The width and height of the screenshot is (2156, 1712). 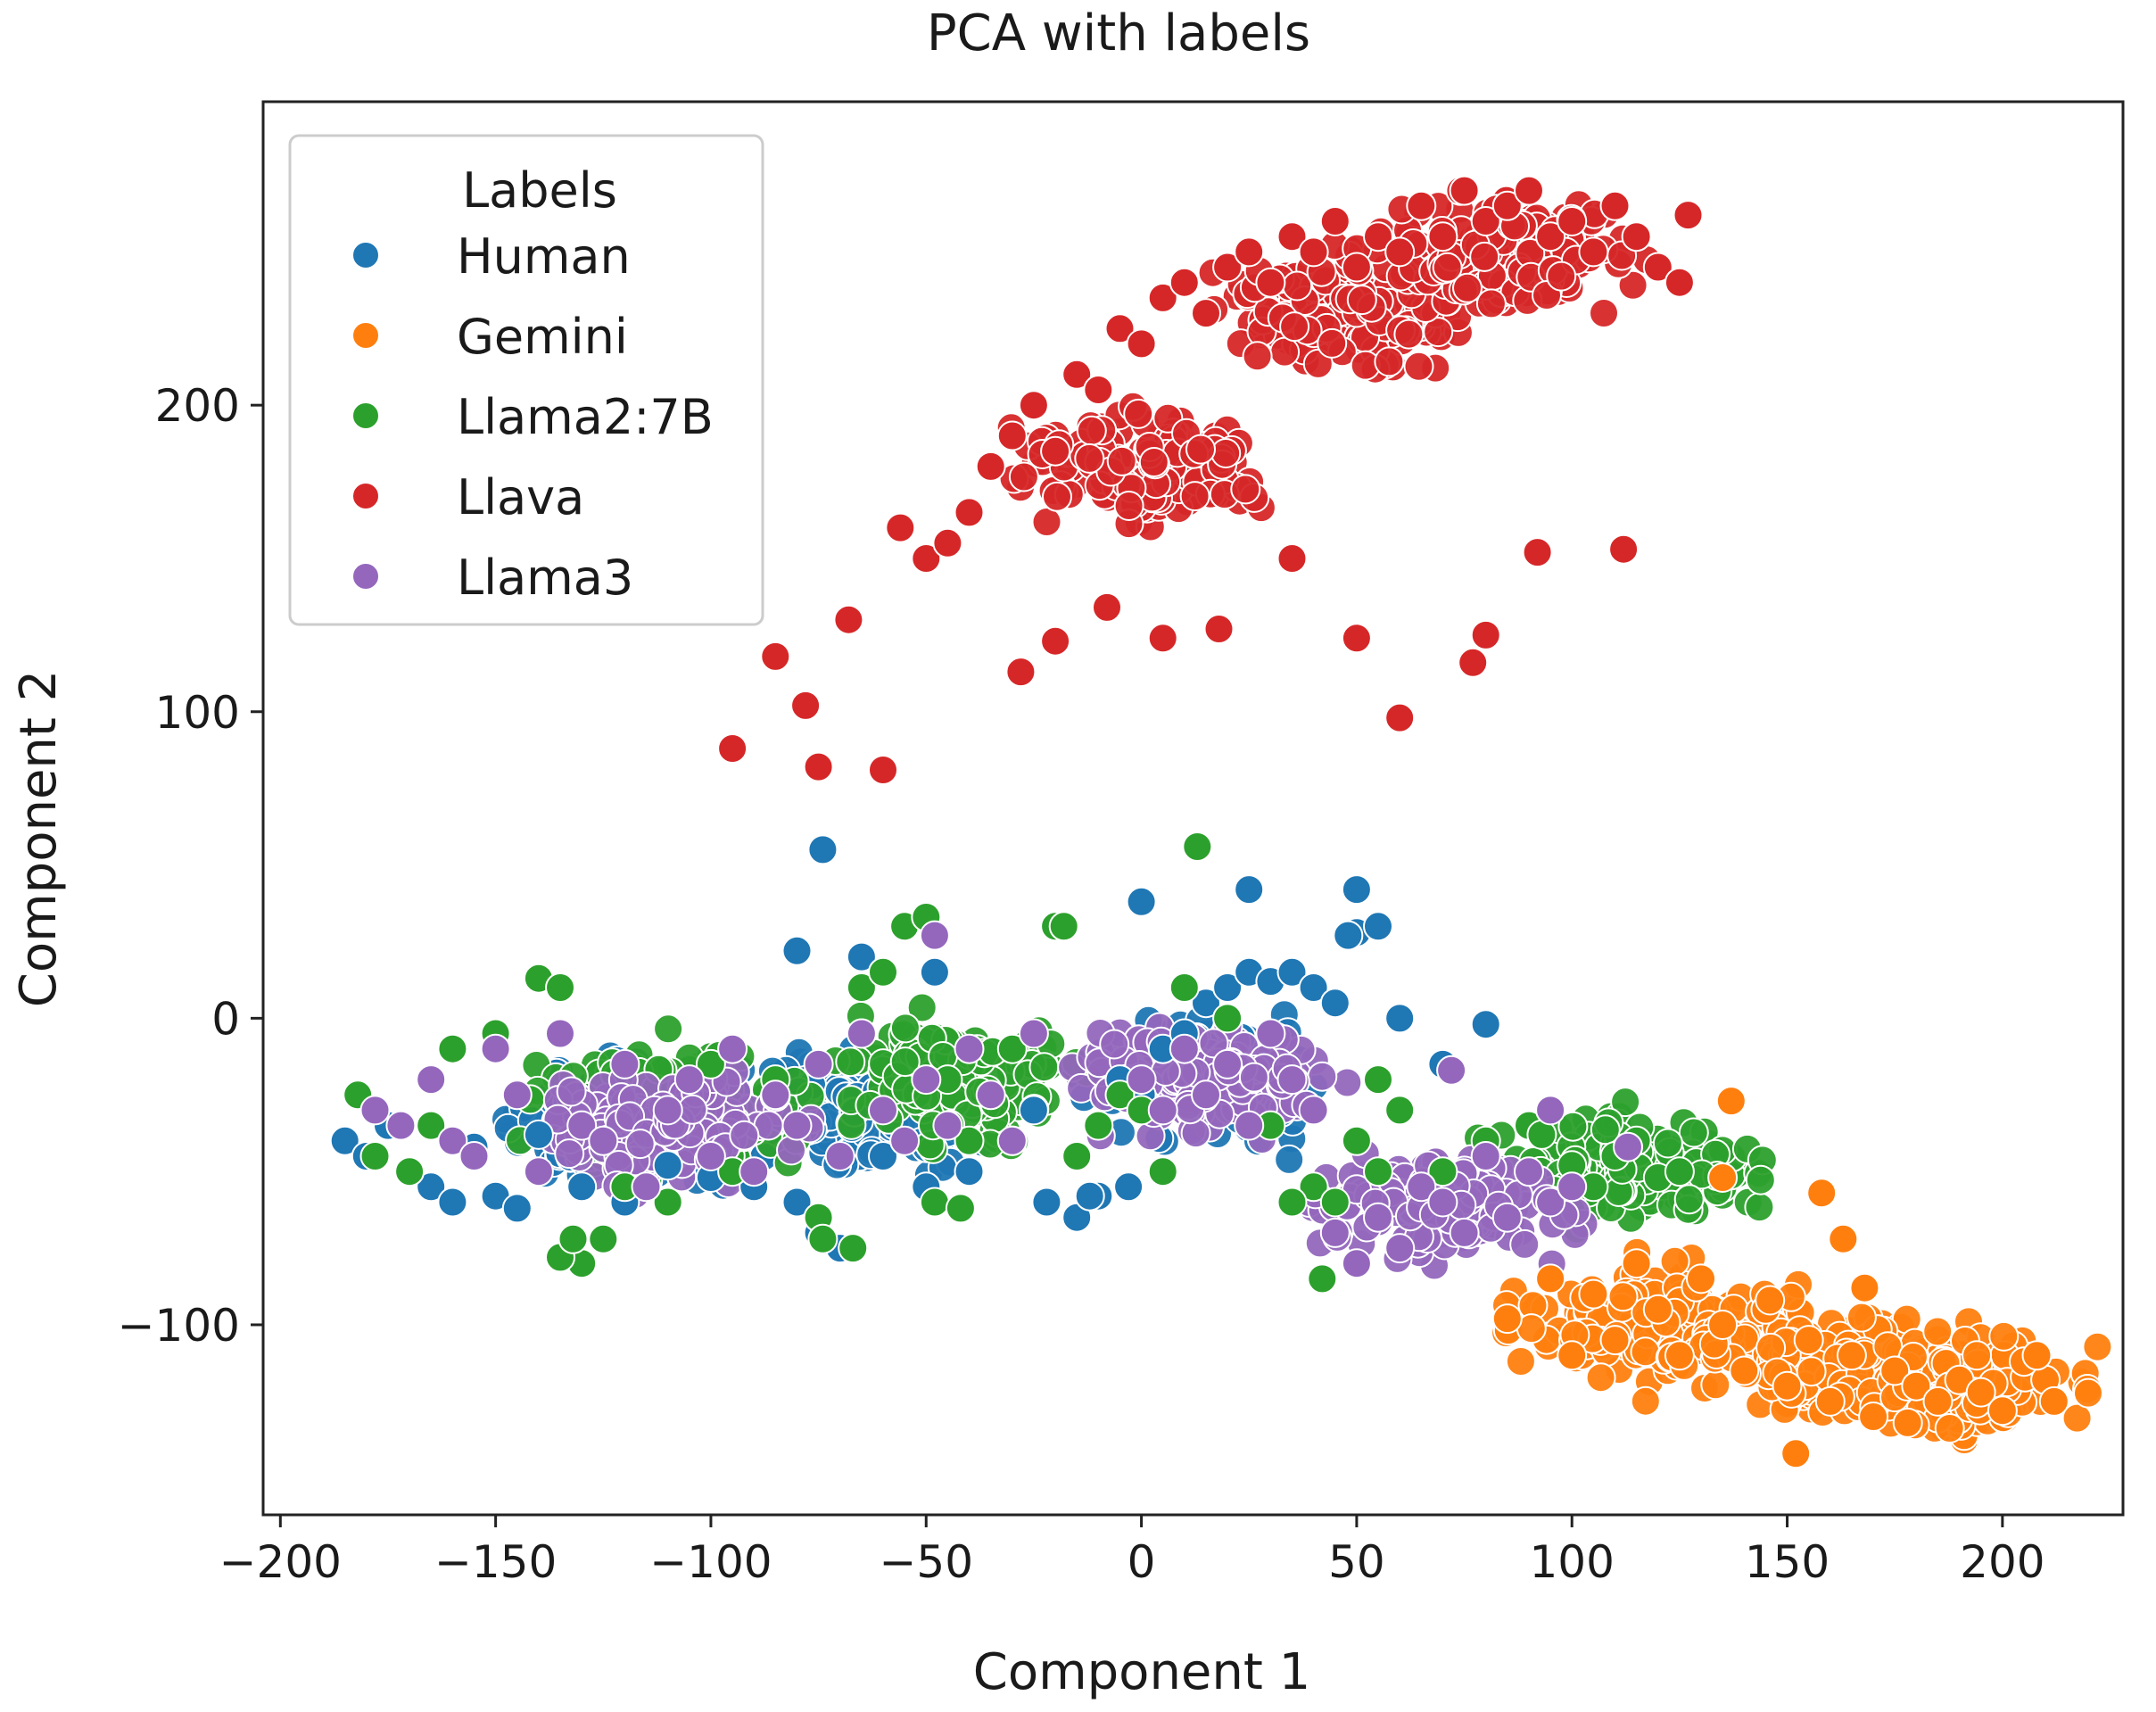 I want to click on x-tick-label: 100, so click(x=1572, y=1562).